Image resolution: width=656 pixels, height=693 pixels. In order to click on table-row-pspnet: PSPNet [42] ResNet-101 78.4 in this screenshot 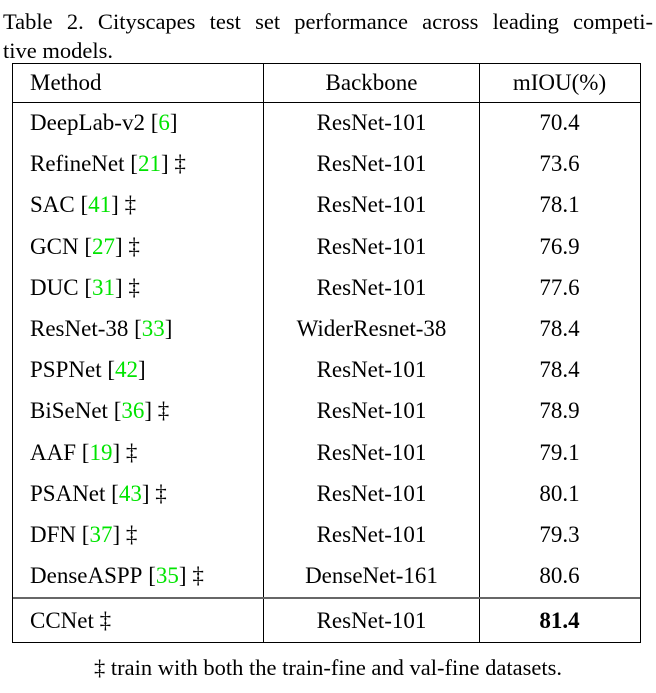, I will do `click(326, 370)`.